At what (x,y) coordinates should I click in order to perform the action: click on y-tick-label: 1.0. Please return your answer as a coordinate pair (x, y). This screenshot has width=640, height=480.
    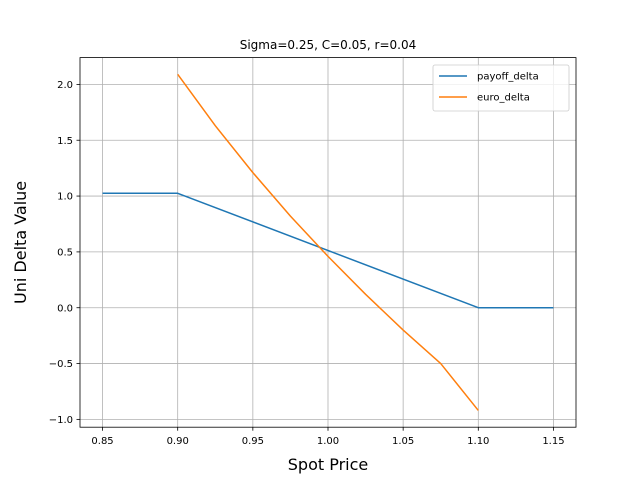
    Looking at the image, I should click on (65, 197).